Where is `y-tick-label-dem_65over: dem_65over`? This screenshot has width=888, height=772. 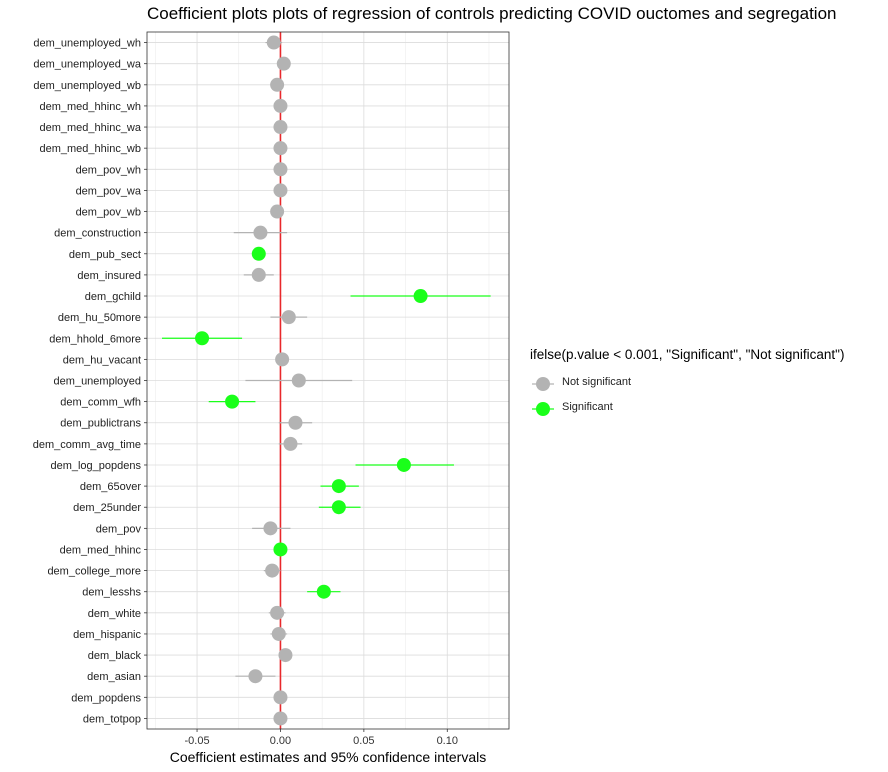
y-tick-label-dem_65over: dem_65over is located at coordinates (110, 487).